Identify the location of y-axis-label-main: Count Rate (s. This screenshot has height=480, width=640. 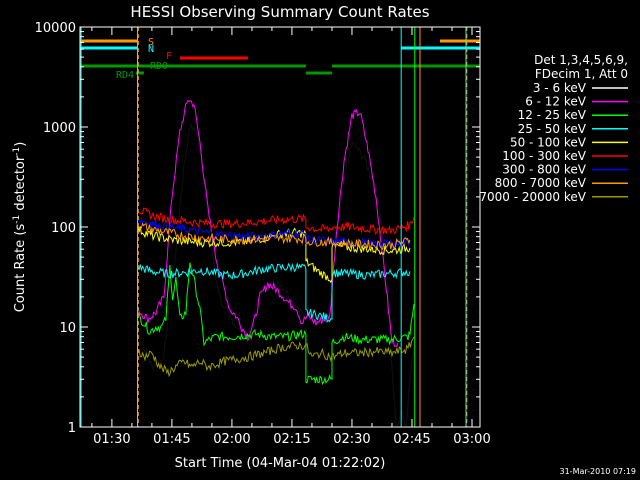
(20, 268).